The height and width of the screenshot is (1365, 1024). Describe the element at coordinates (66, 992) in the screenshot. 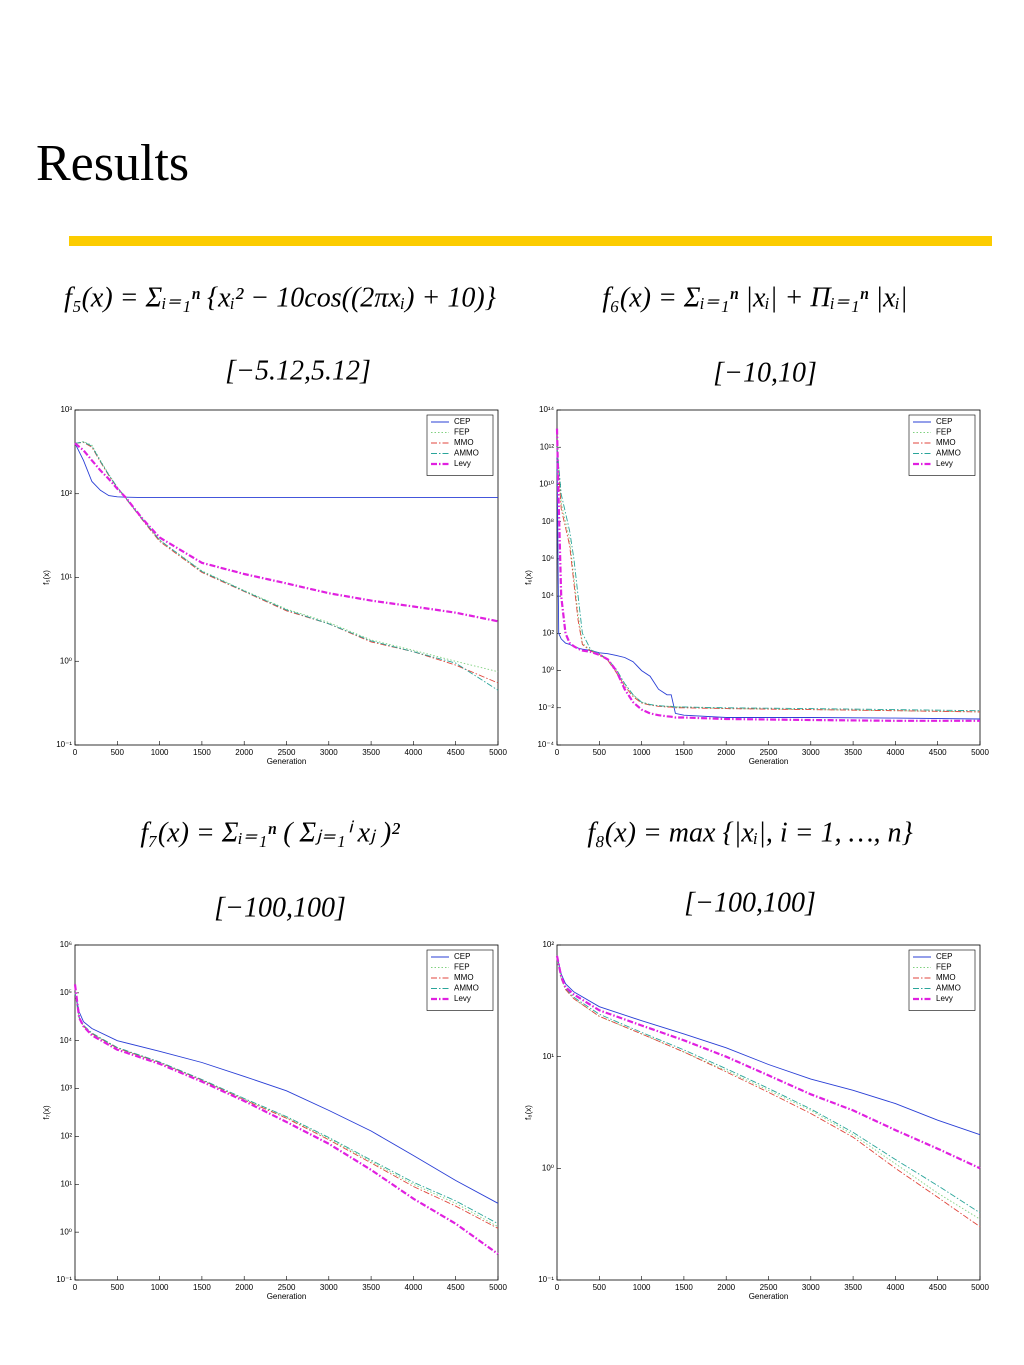

I see `y-tick-label: 10⁵` at that location.